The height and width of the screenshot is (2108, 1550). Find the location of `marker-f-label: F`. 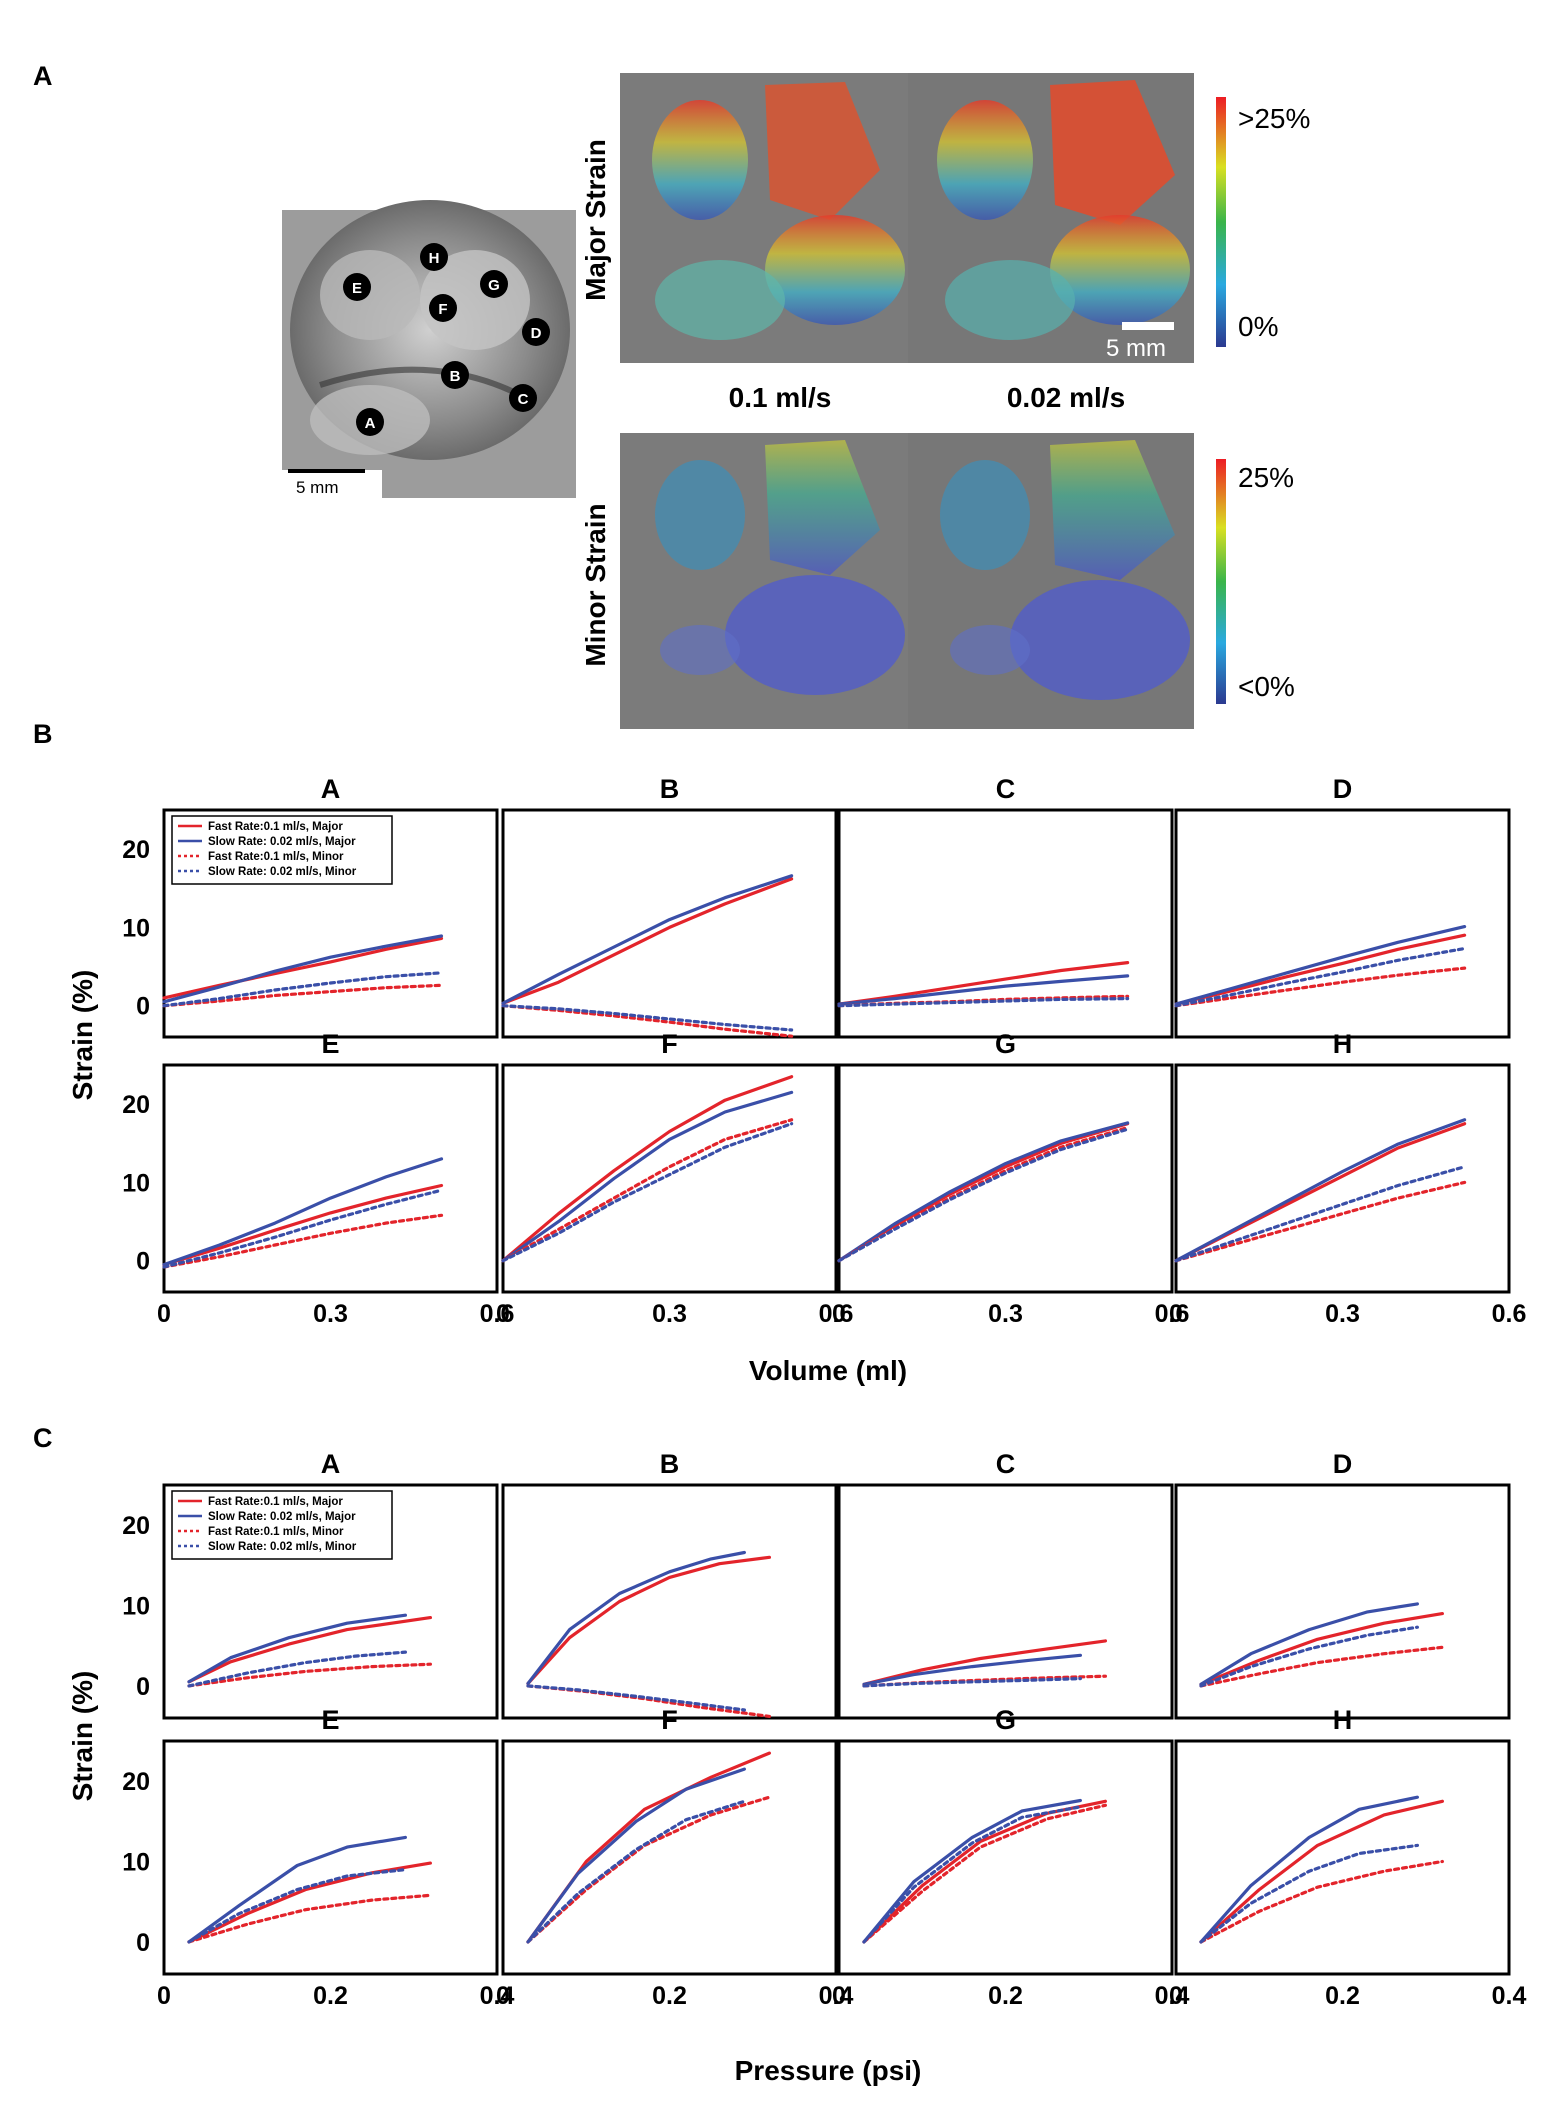

marker-f-label: F is located at coordinates (442, 309).